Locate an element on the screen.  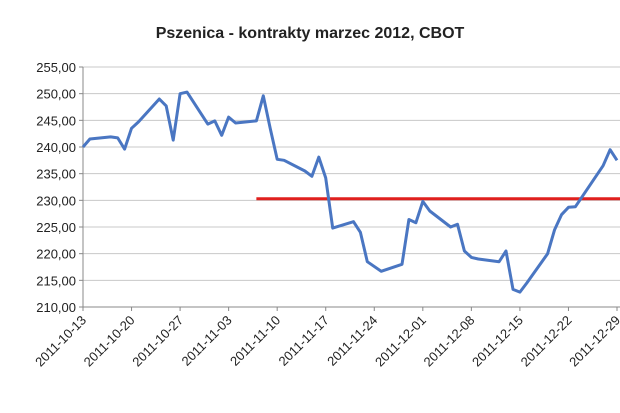
y-tick-label: 245,00 is located at coordinates (56, 120).